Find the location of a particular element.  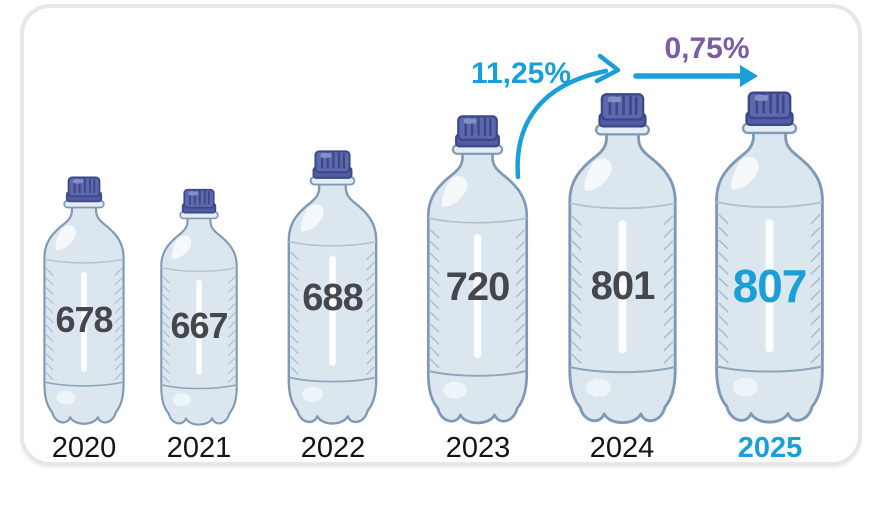

bottle-2020: 678 is located at coordinates (84, 302).